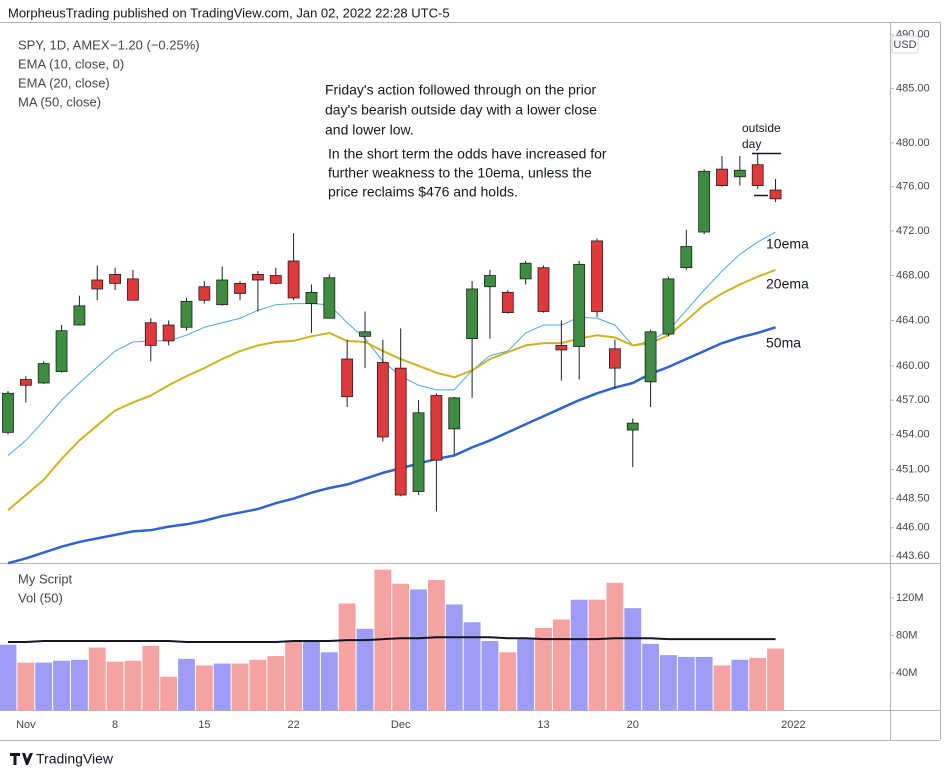 Image resolution: width=948 pixels, height=778 pixels. I want to click on y-tick-label: 446.00, so click(913, 528).